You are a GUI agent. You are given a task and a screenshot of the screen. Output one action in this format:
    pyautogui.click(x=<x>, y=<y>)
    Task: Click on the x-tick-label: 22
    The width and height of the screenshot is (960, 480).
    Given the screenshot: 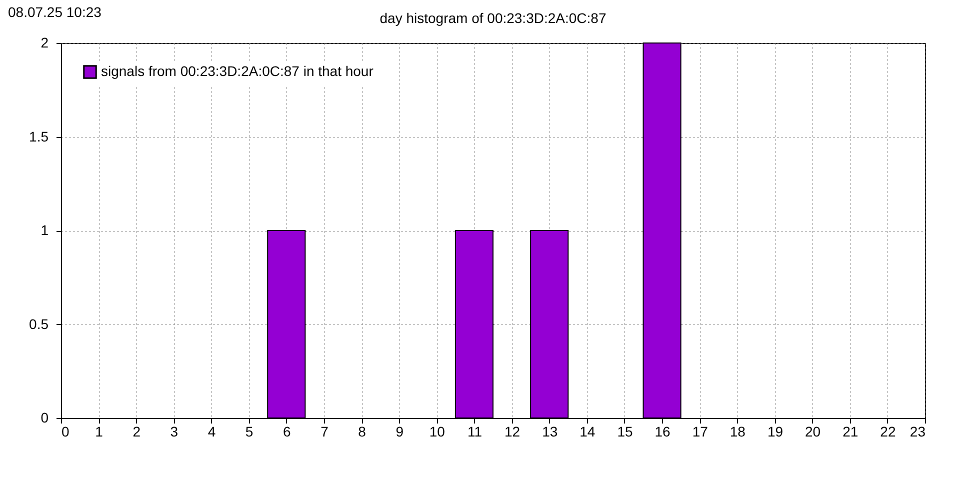 What is the action you would take?
    pyautogui.click(x=888, y=432)
    